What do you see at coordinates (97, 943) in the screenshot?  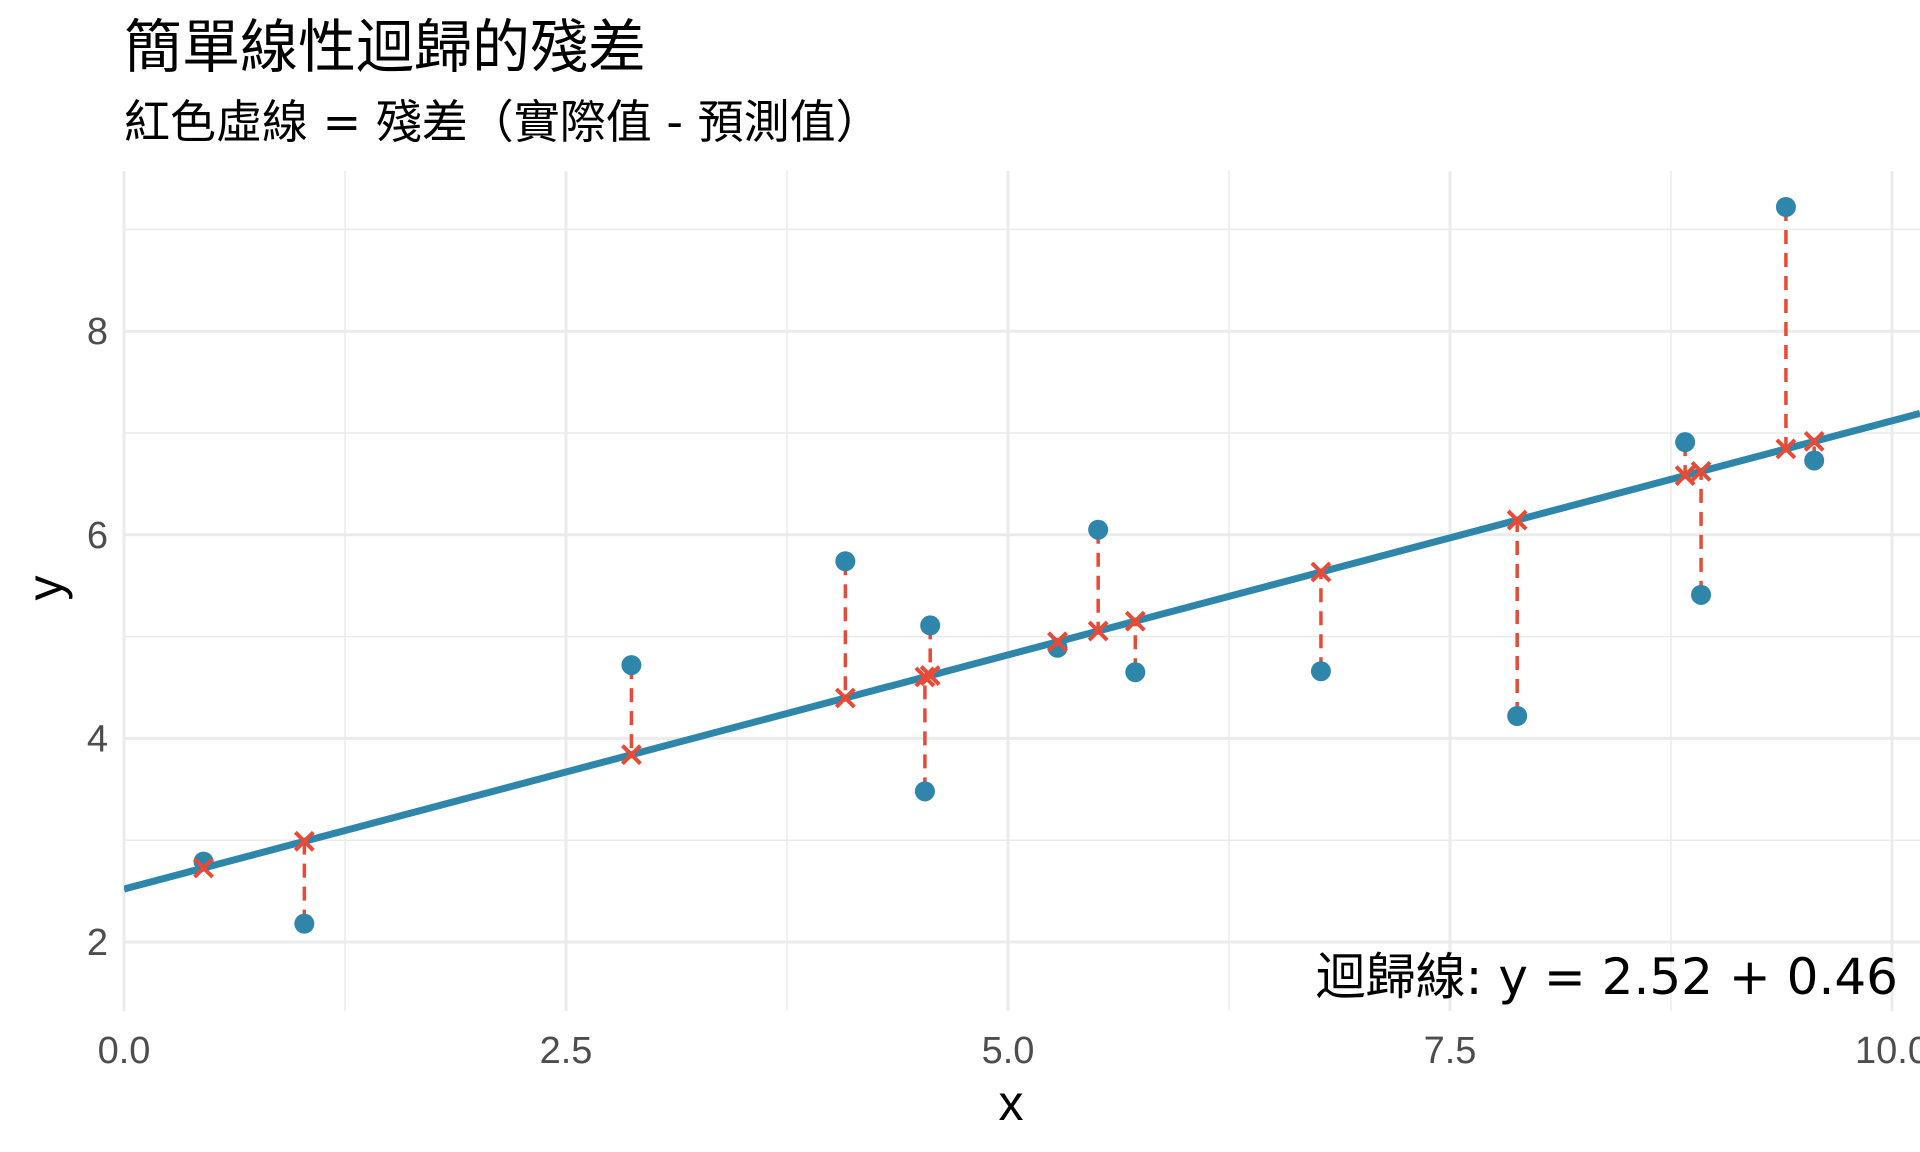 I see `y-tick-label: 2` at bounding box center [97, 943].